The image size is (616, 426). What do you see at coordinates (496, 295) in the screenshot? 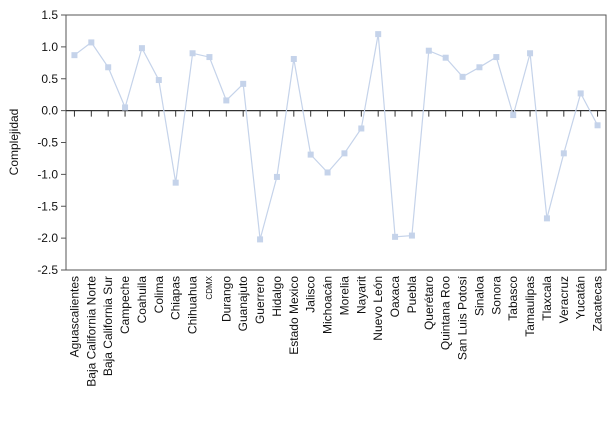
I see `x-tick-label: Sonora` at bounding box center [496, 295].